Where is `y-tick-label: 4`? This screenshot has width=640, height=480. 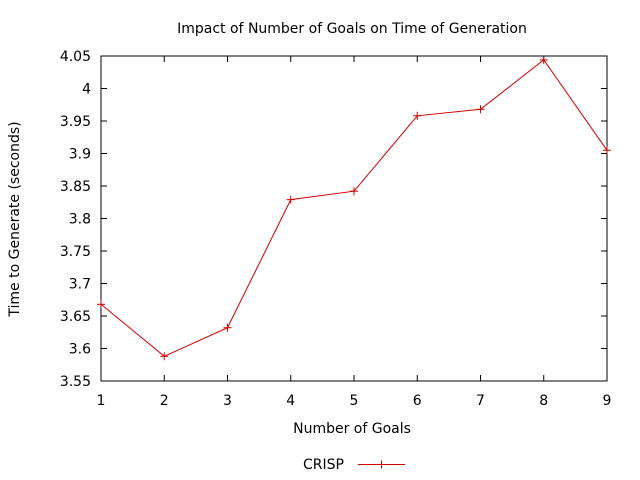 y-tick-label: 4 is located at coordinates (86, 90).